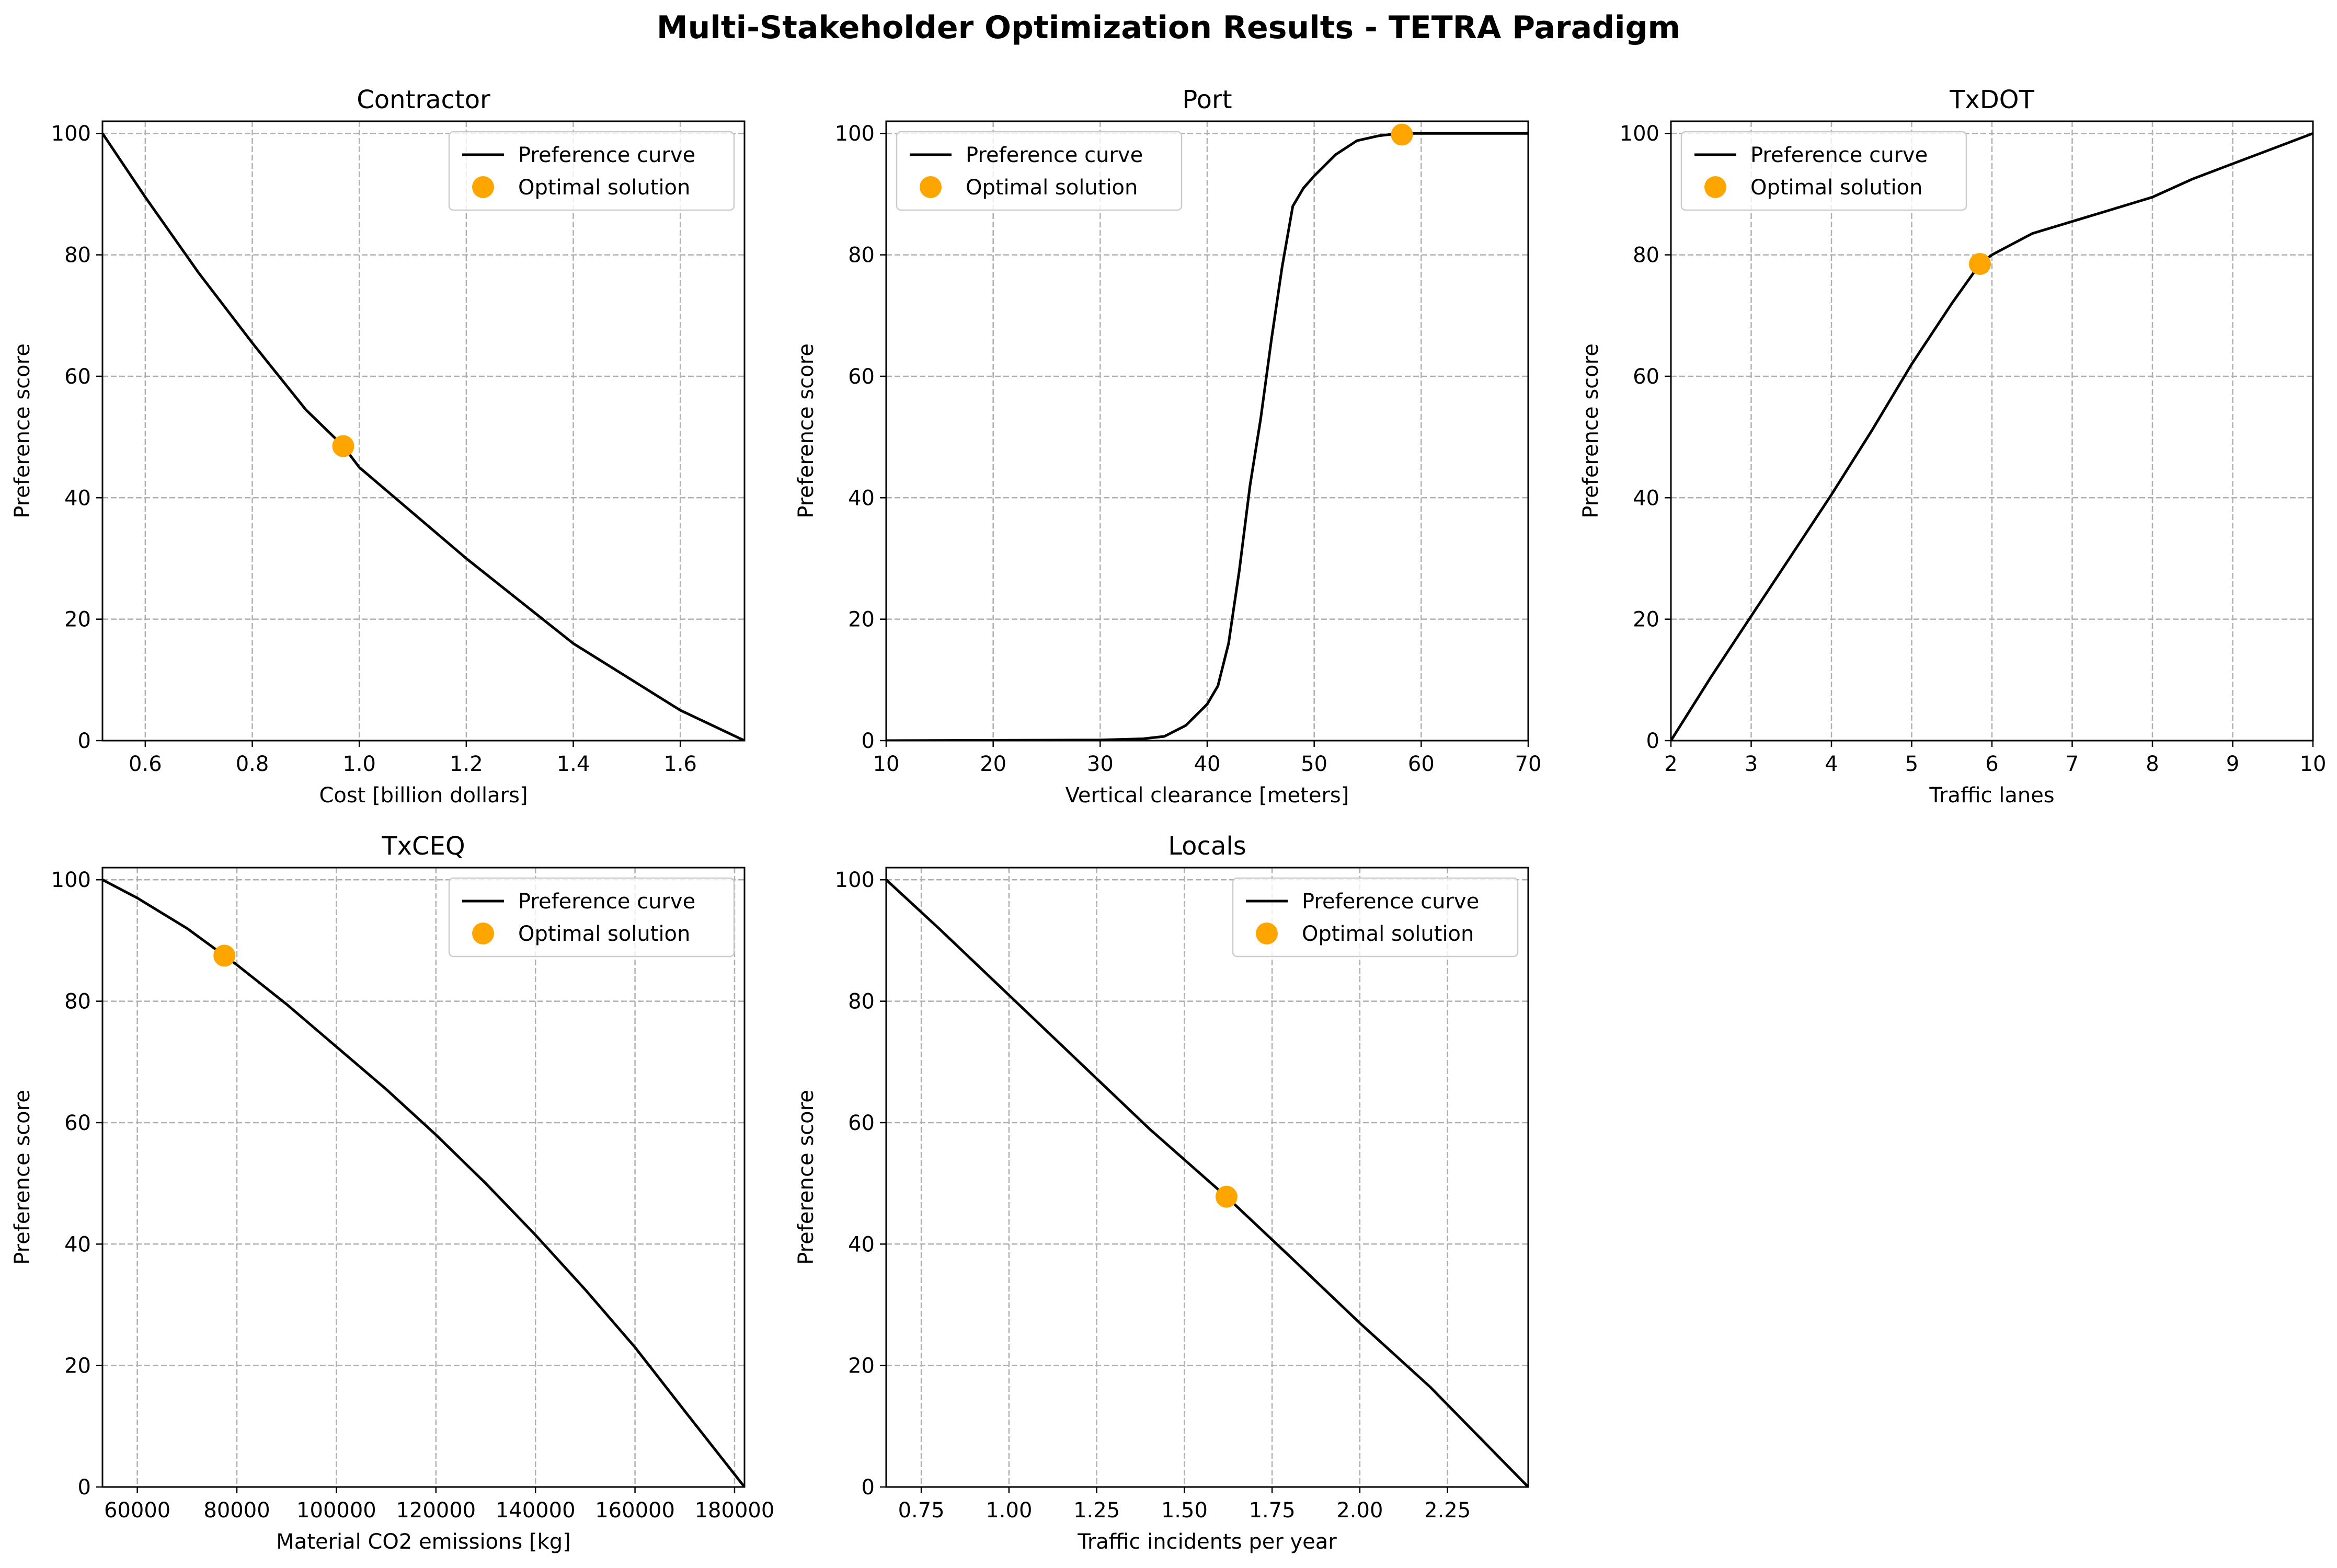 The height and width of the screenshot is (1568, 2337). What do you see at coordinates (1207, 846) in the screenshot?
I see `subplot-title: Locals` at bounding box center [1207, 846].